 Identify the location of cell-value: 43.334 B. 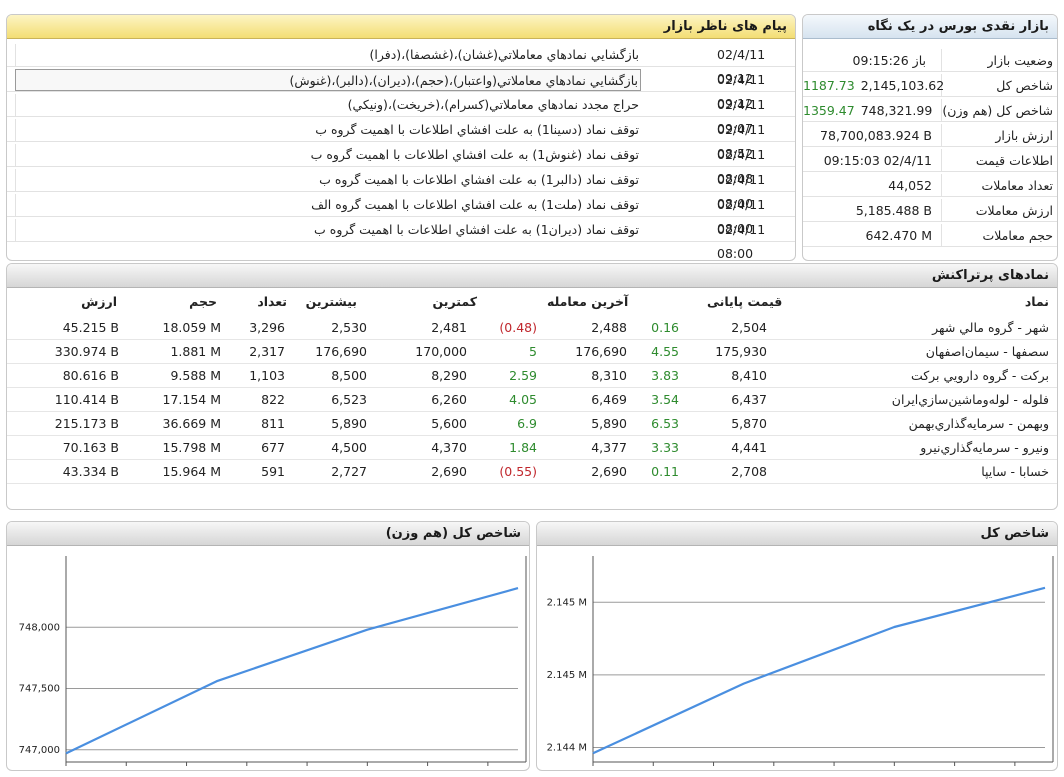
(90, 471).